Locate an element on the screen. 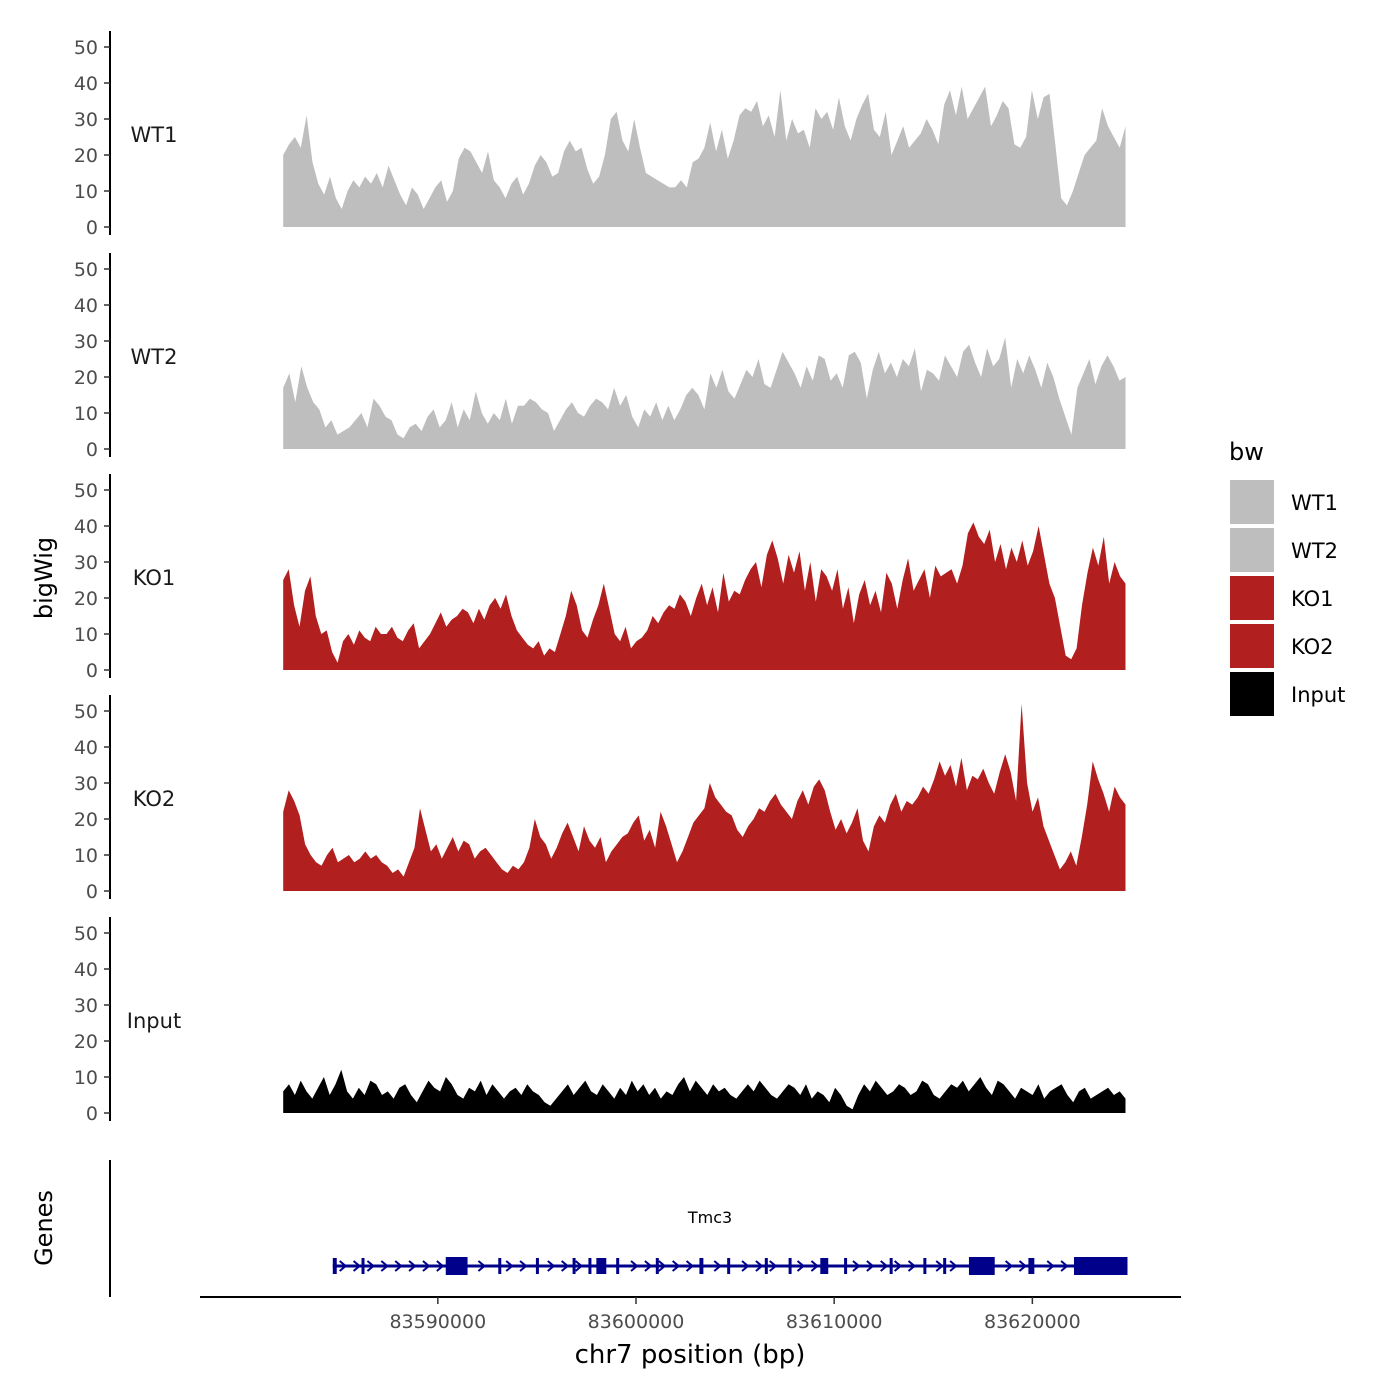  track-ko2: 0 10 20 30 40 50 KO2 is located at coordinates (600, 799).